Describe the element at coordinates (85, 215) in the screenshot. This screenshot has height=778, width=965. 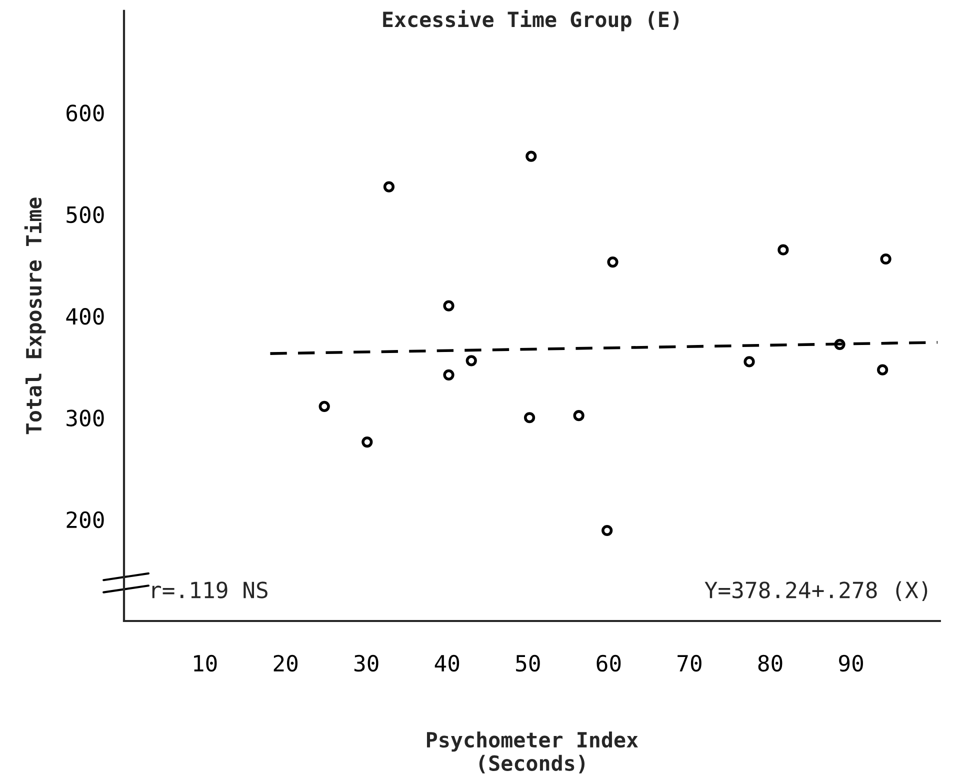
I see `y-tick-label: 500` at that location.